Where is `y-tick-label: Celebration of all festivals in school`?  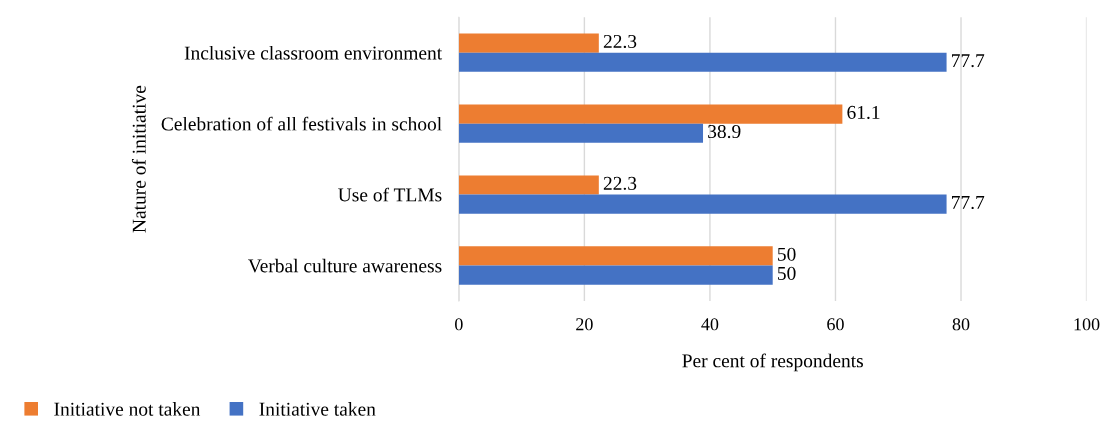
y-tick-label: Celebration of all festivals in school is located at coordinates (301, 123).